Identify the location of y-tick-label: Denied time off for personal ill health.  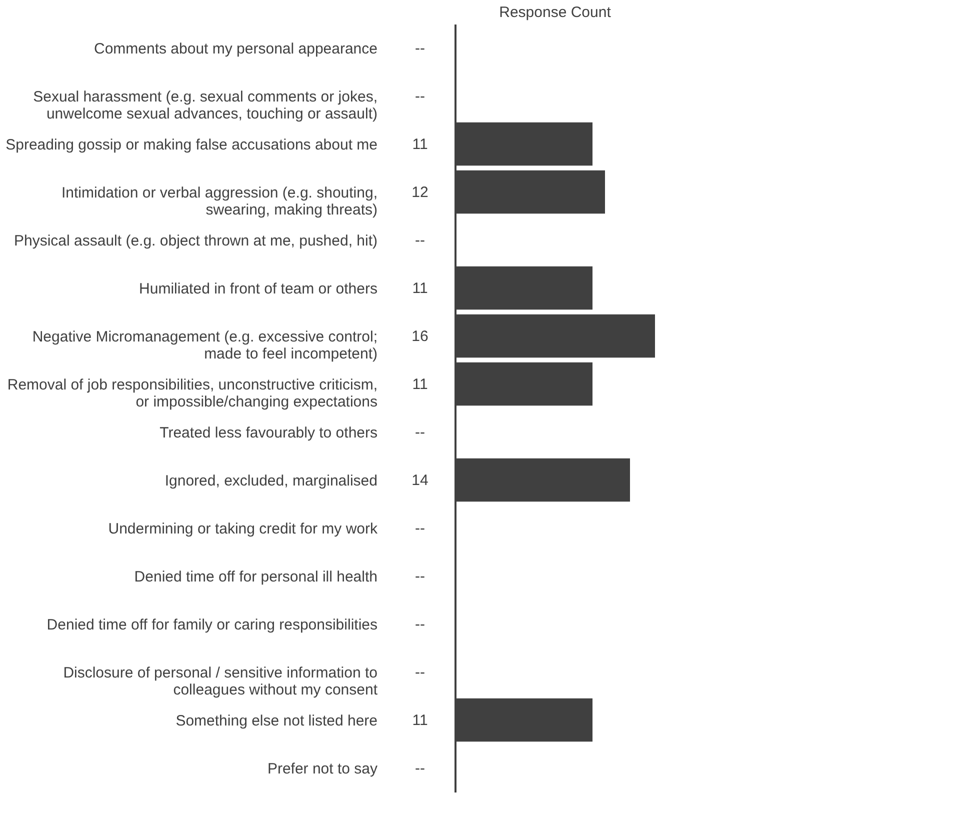
(256, 577).